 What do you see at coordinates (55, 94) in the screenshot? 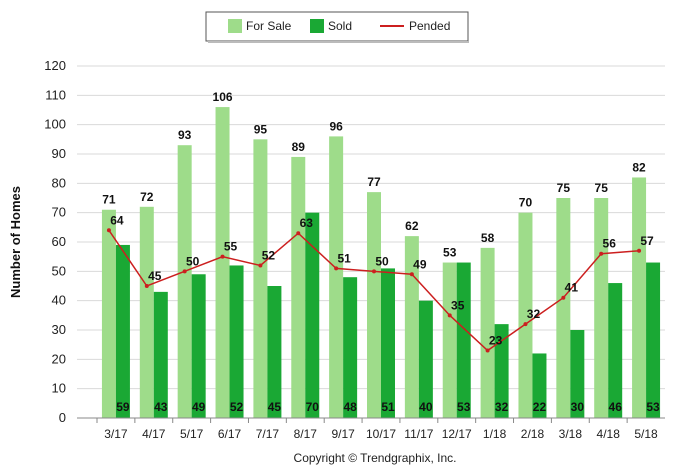
I see `y-tick-label: 110` at bounding box center [55, 94].